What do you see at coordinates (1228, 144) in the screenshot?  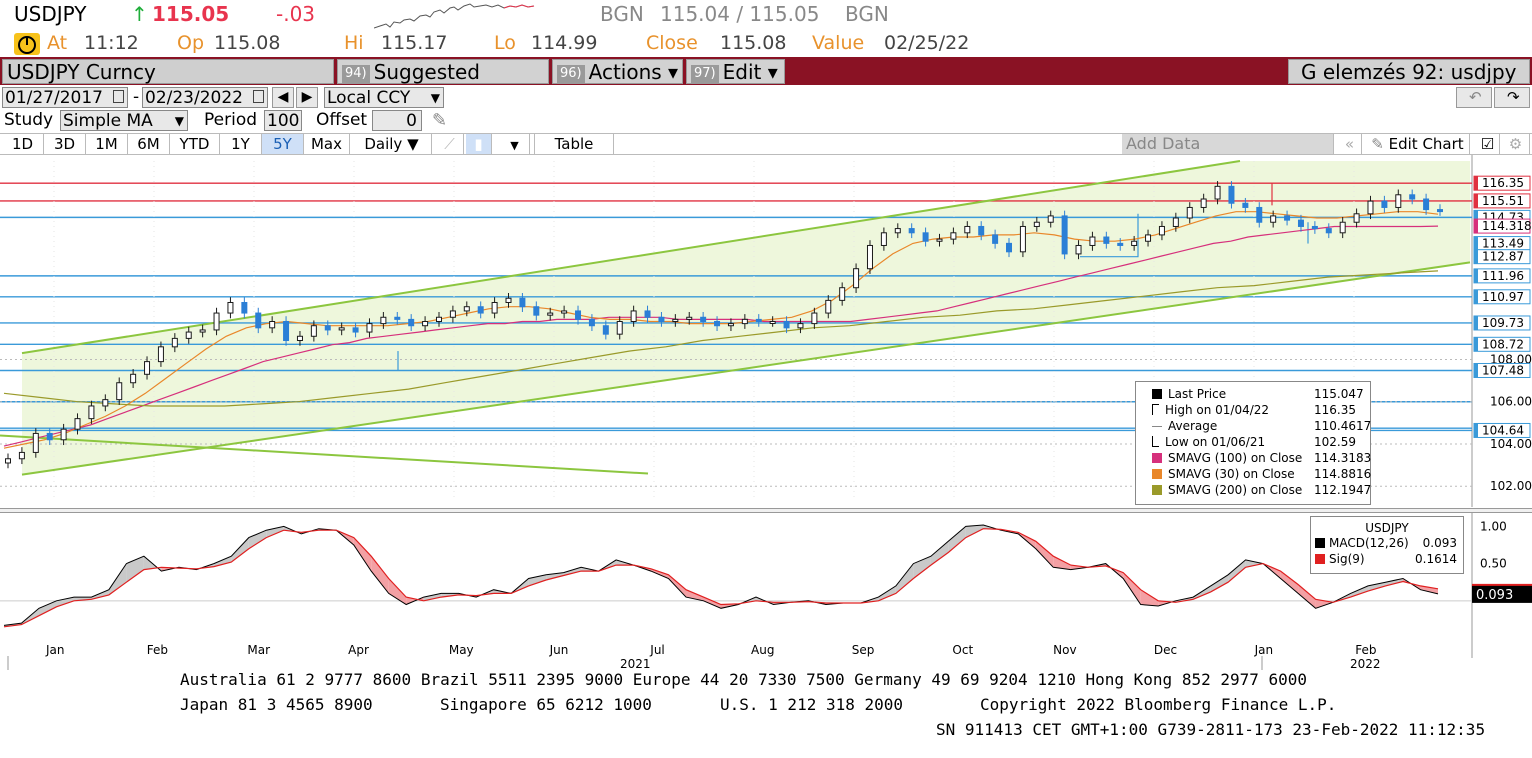 I see `add-data-button: Add Data` at bounding box center [1228, 144].